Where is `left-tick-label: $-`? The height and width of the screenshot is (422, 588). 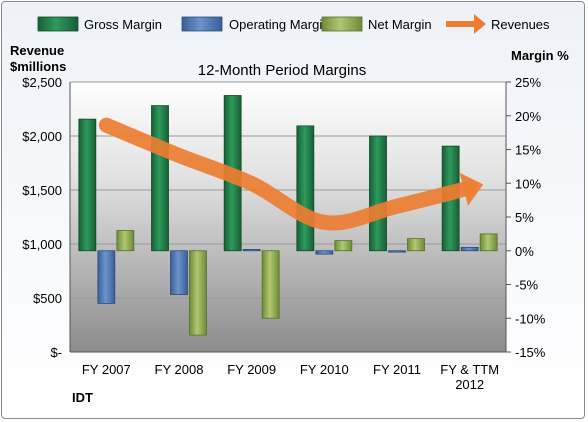 left-tick-label: $- is located at coordinates (56, 352).